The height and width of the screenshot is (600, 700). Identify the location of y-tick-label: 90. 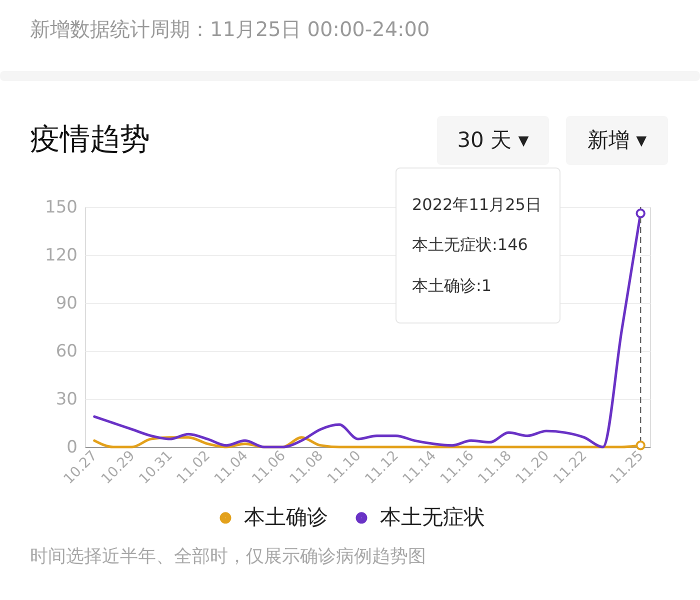
(67, 304).